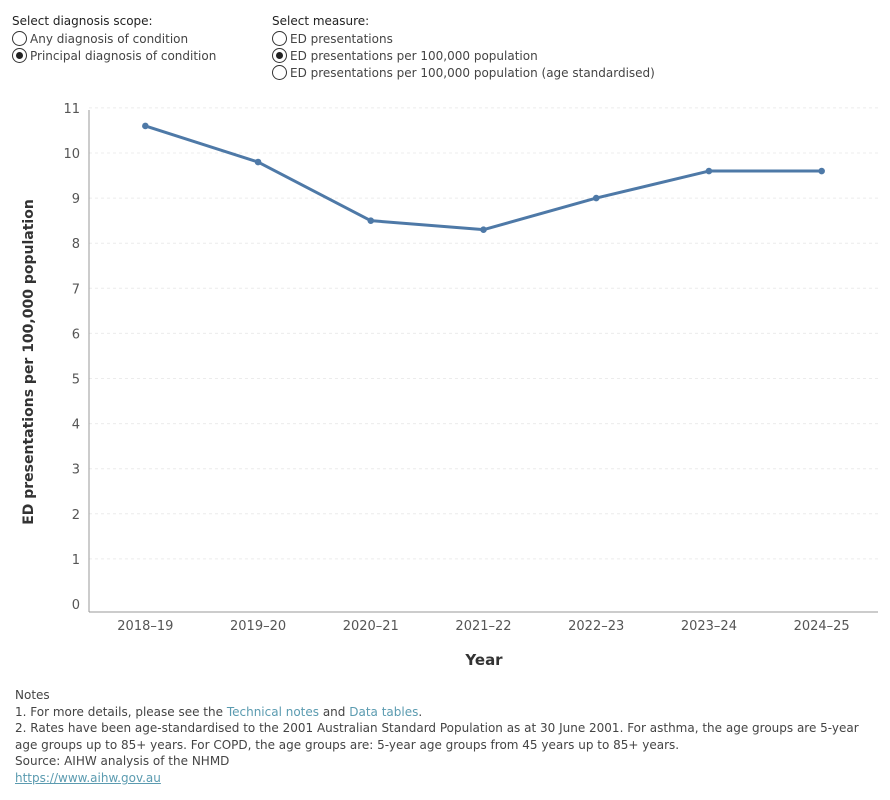  I want to click on data-tables-link: Data tables, so click(384, 711).